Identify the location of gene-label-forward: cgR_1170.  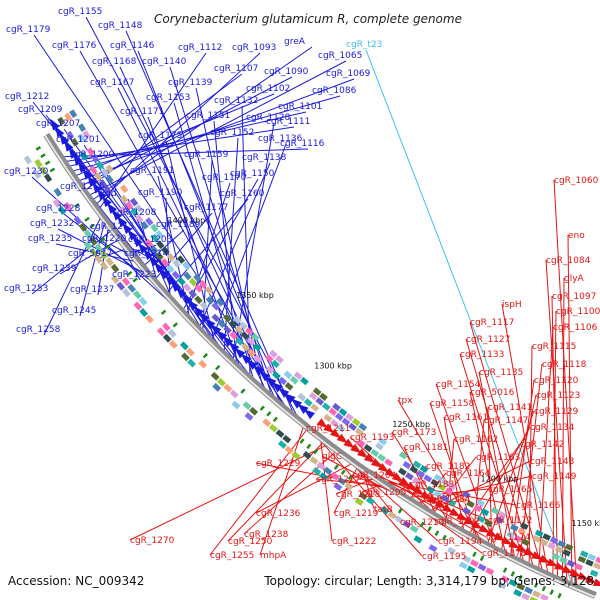
(224, 178).